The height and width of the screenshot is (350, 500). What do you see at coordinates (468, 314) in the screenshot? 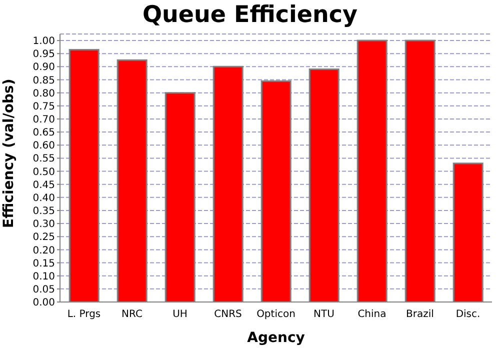
I see `x-tick-label: Disc.` at bounding box center [468, 314].